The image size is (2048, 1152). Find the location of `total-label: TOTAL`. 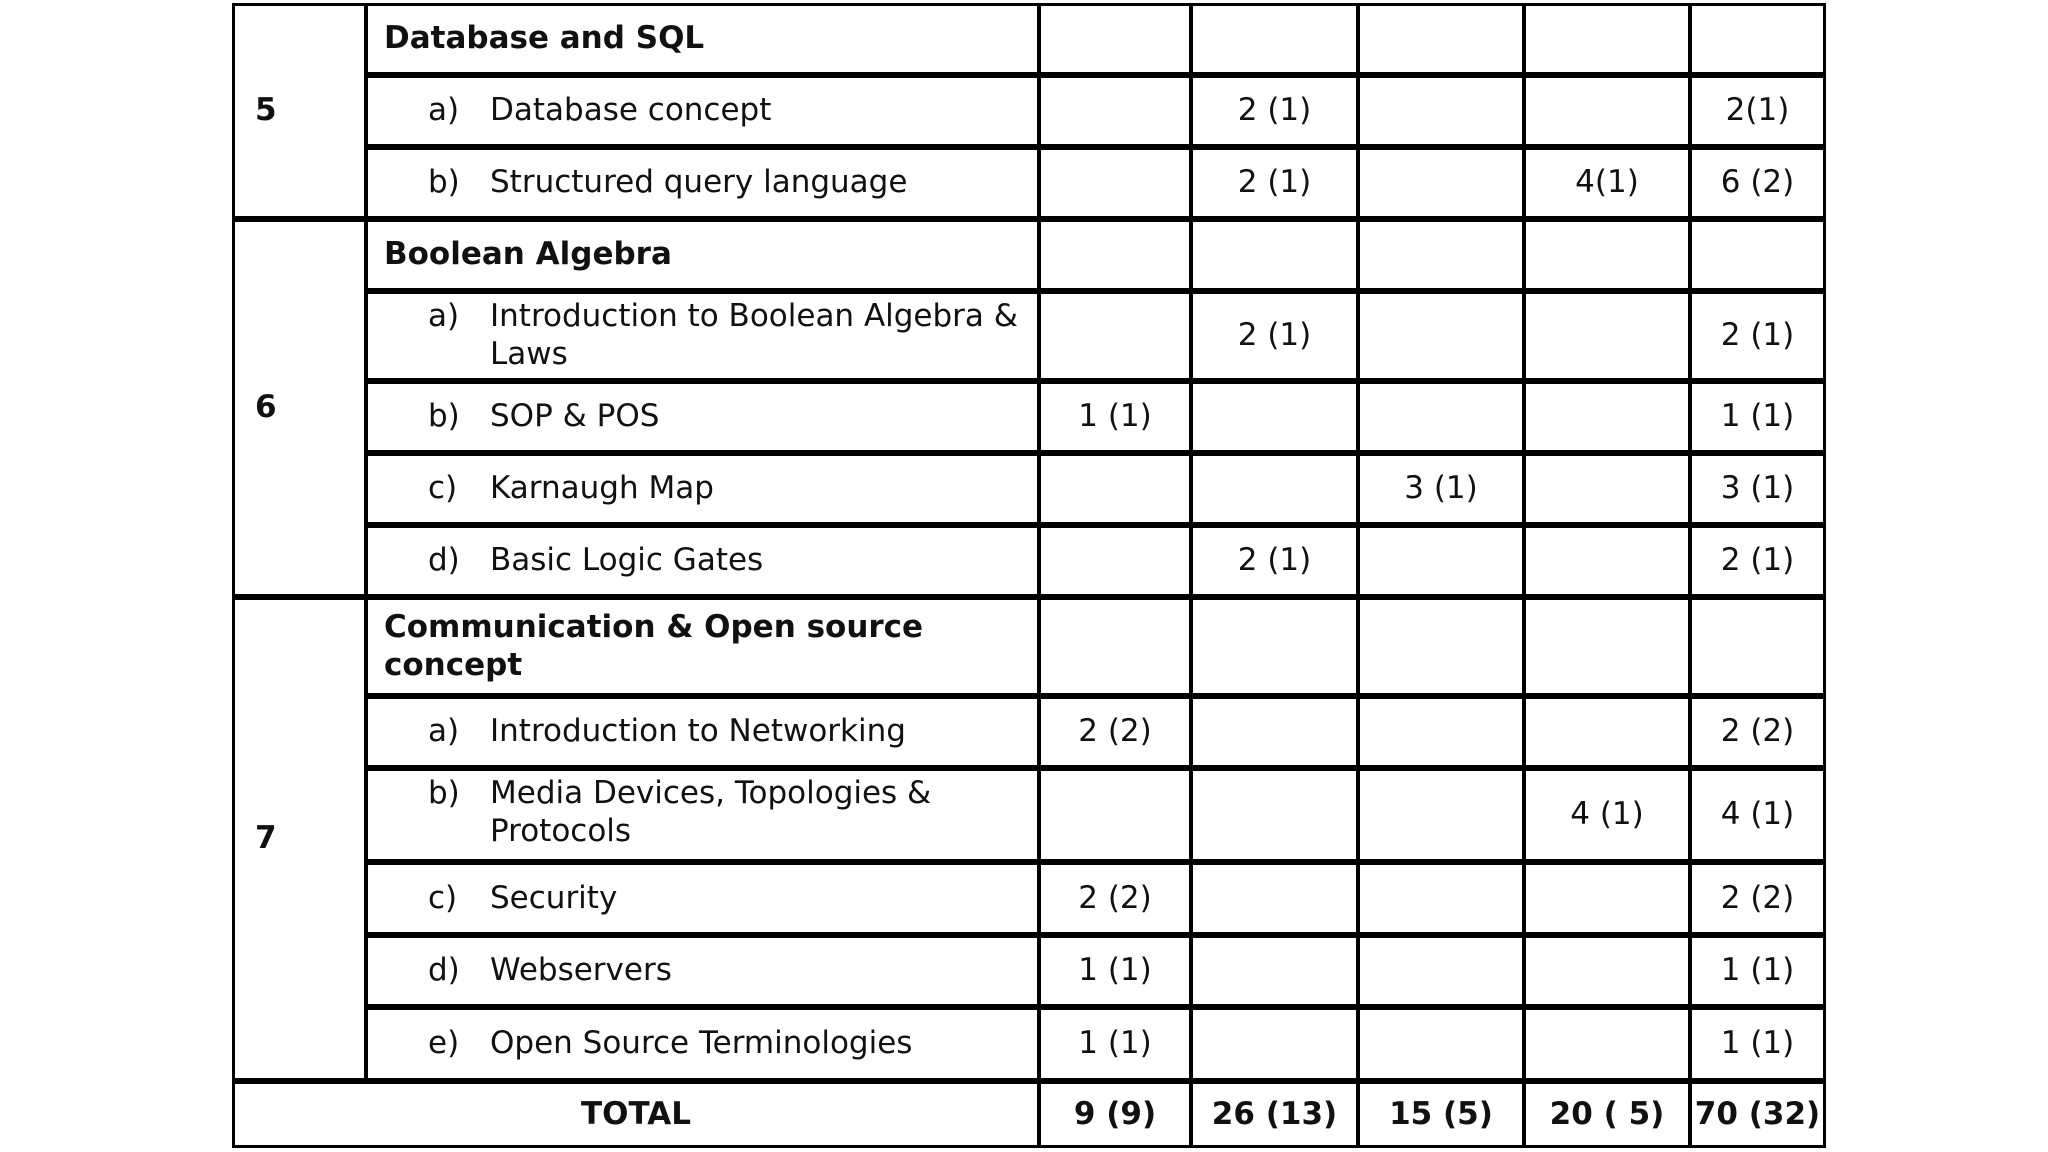

total-label: TOTAL is located at coordinates (636, 1114).